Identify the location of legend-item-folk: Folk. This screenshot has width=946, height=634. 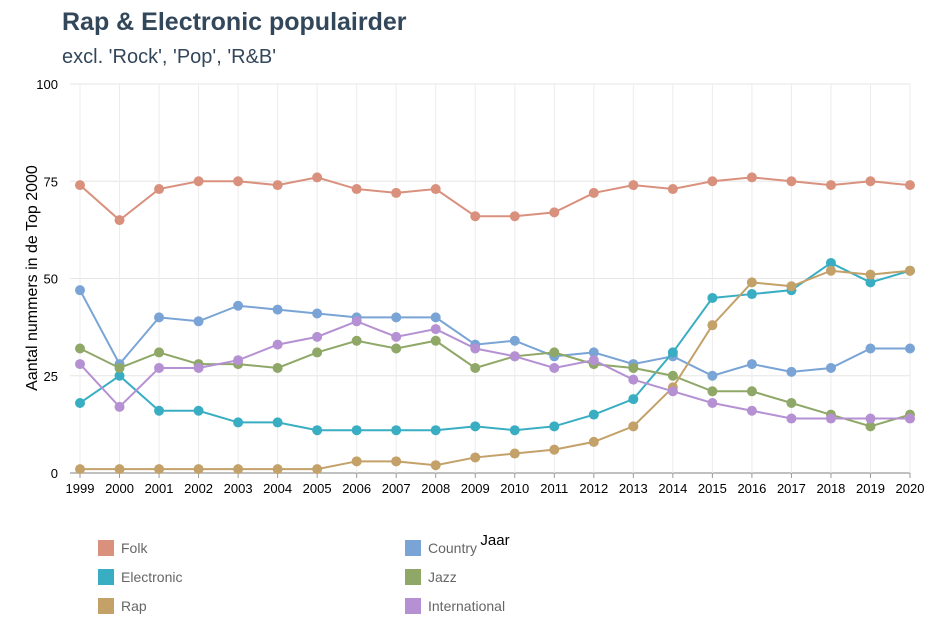
(122, 548).